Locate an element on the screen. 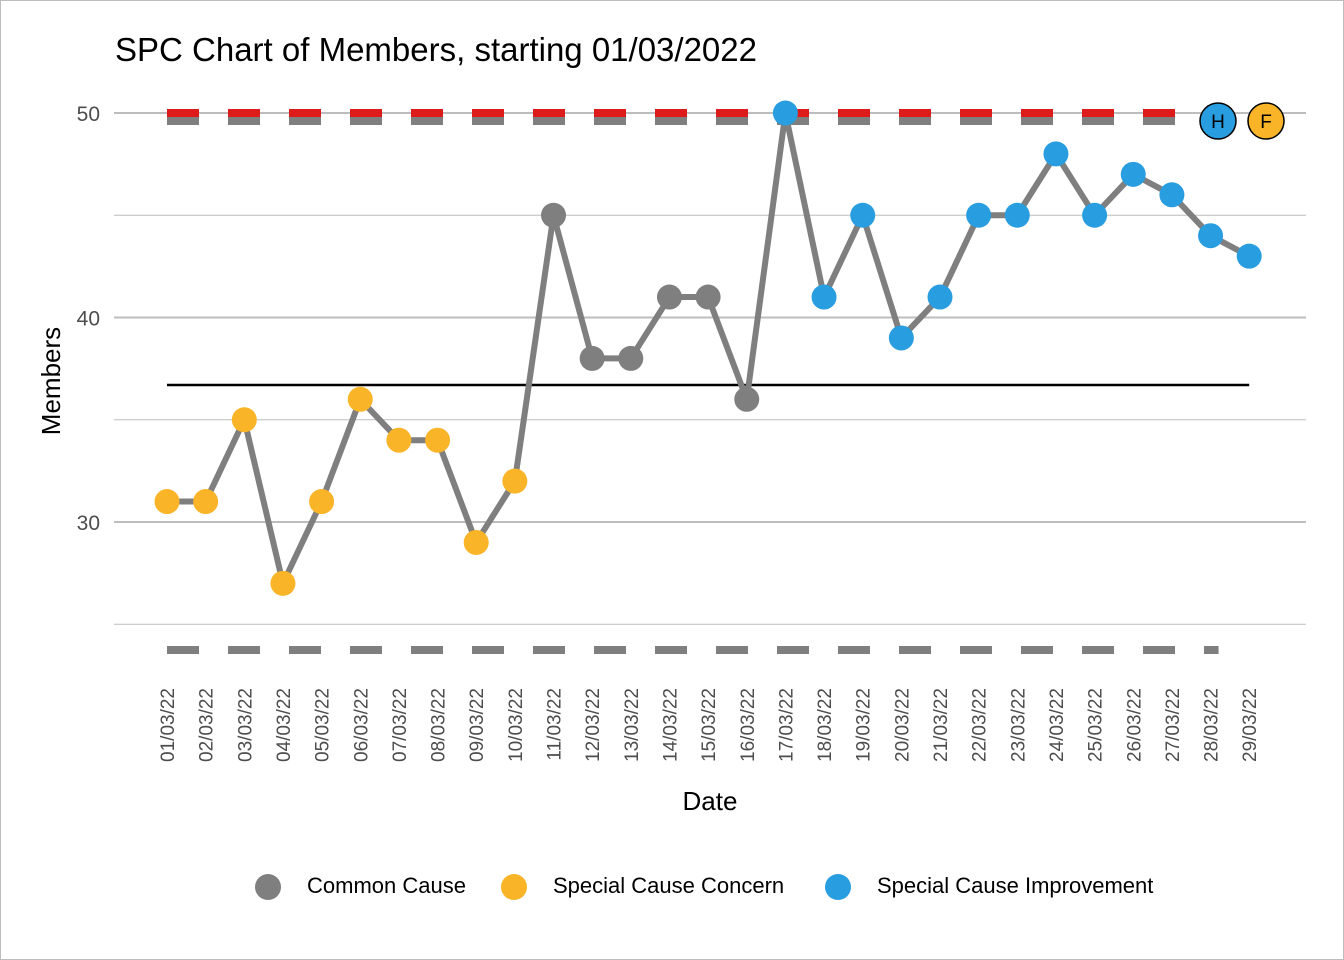  x-tick-label: 24/03/22 is located at coordinates (1057, 725).